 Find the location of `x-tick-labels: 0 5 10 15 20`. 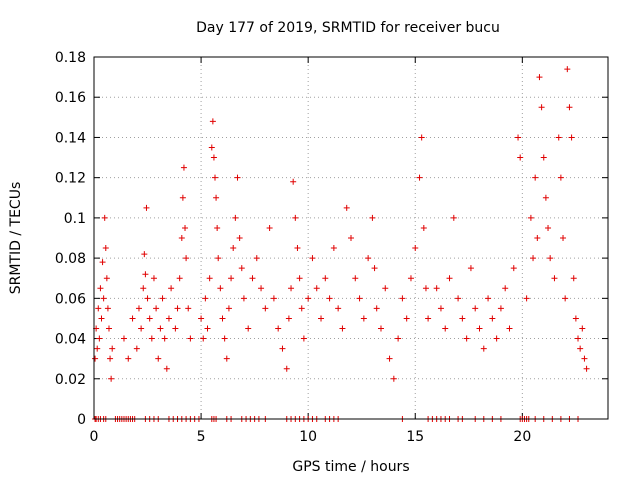

x-tick-labels: 0 5 10 15 20 is located at coordinates (311, 437).